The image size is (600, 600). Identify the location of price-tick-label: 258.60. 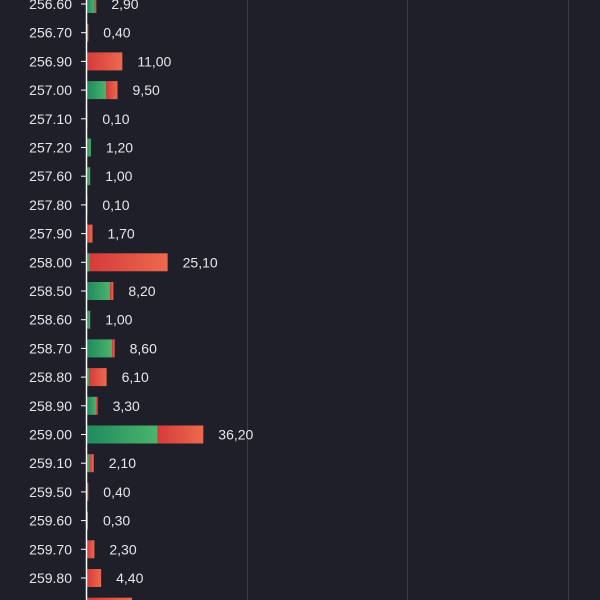
(50, 320).